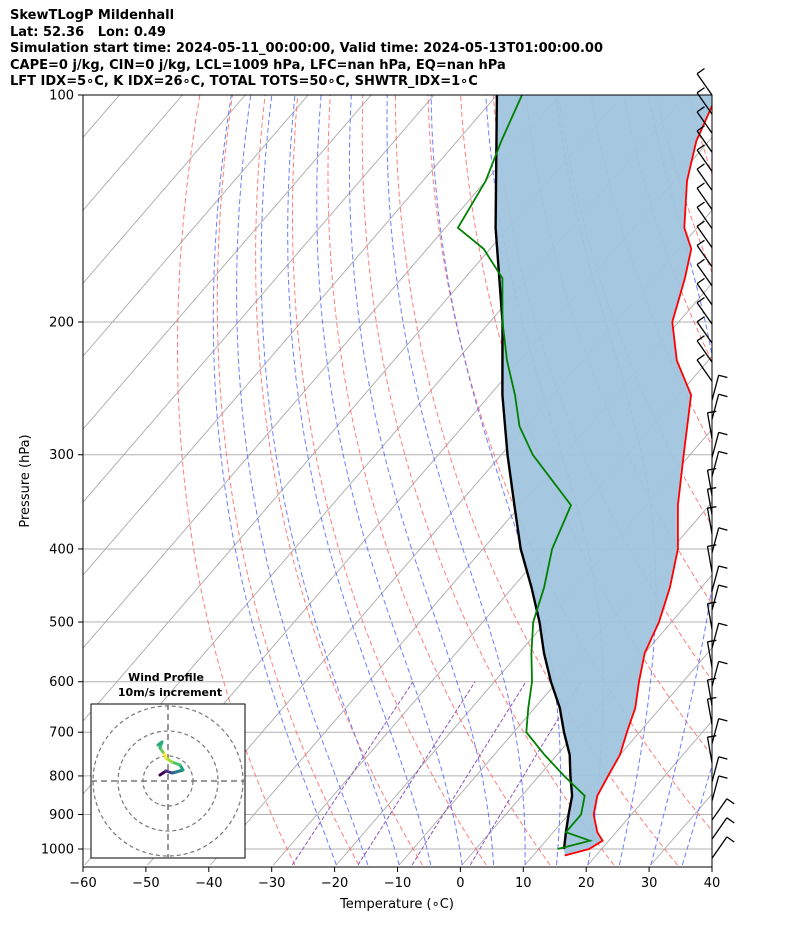 Image resolution: width=794 pixels, height=937 pixels. I want to click on x-tick-label: −10, so click(397, 883).